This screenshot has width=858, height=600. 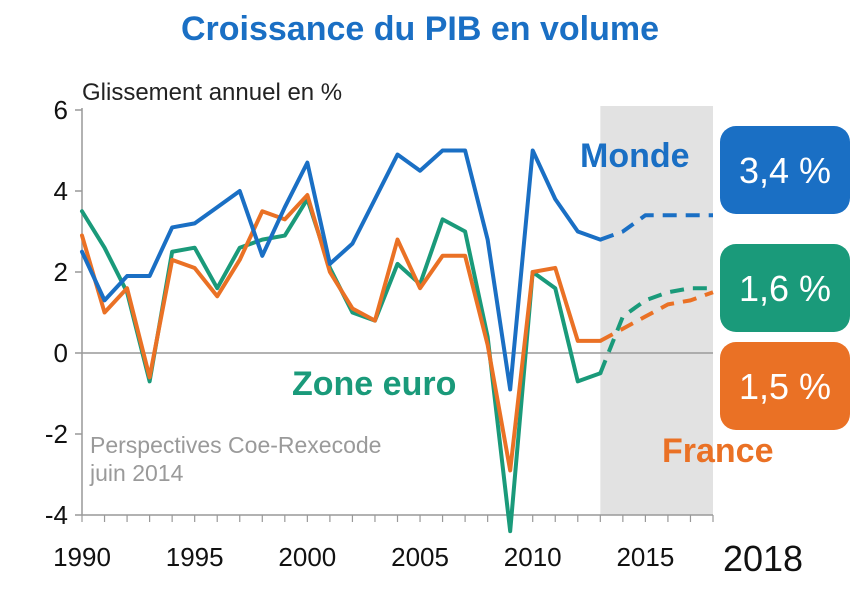 I want to click on x-tick-label: 1990, so click(x=82, y=557).